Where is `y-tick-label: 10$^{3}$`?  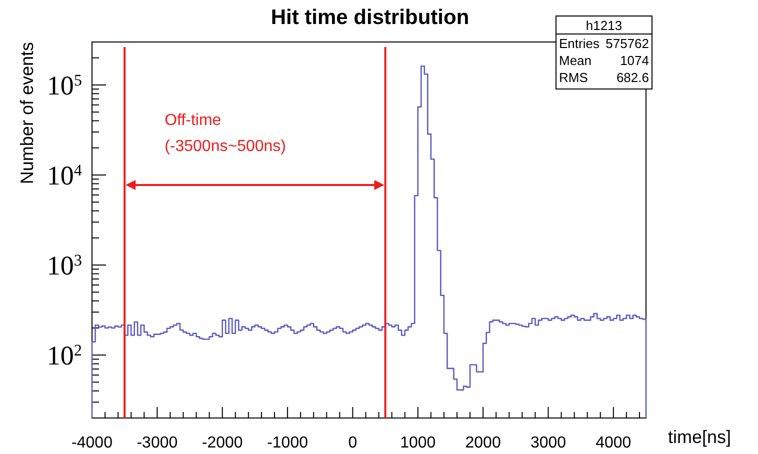
y-tick-label: 10$^{3}$ is located at coordinates (64, 265).